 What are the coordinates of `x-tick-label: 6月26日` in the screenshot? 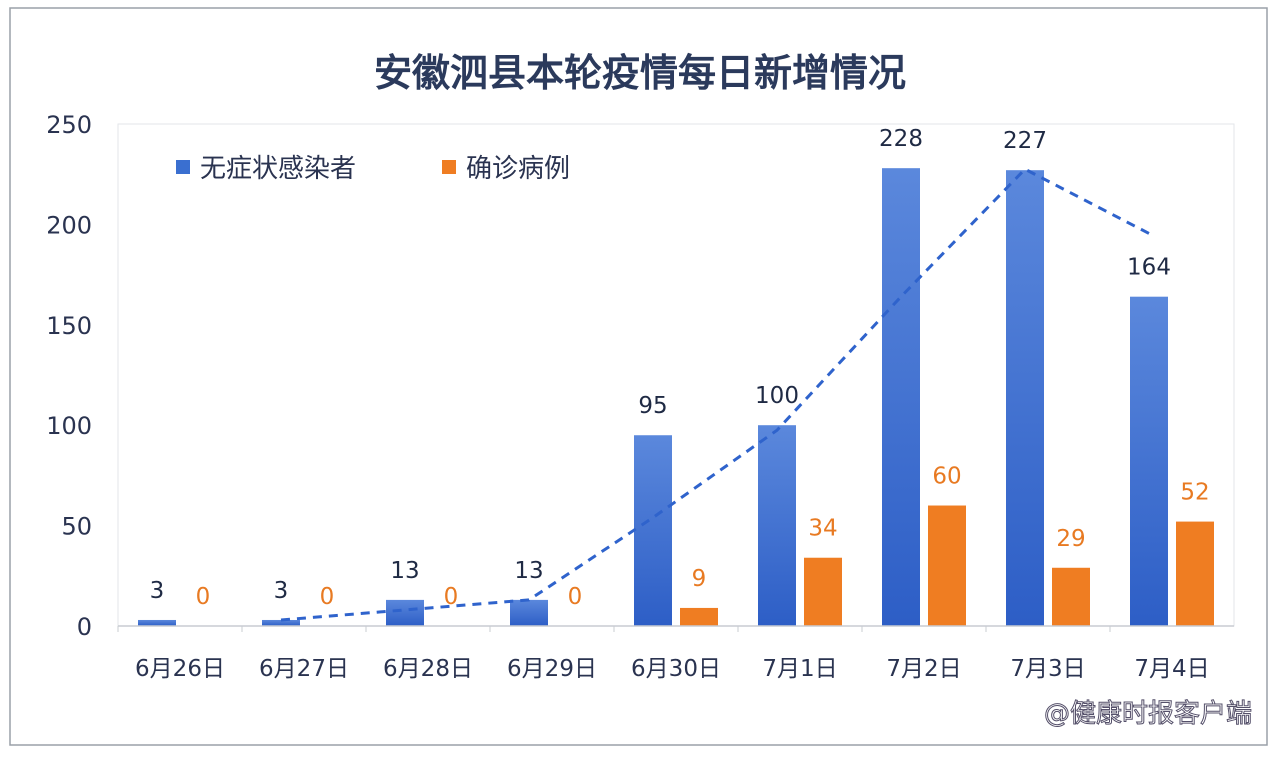 It's located at (180, 669).